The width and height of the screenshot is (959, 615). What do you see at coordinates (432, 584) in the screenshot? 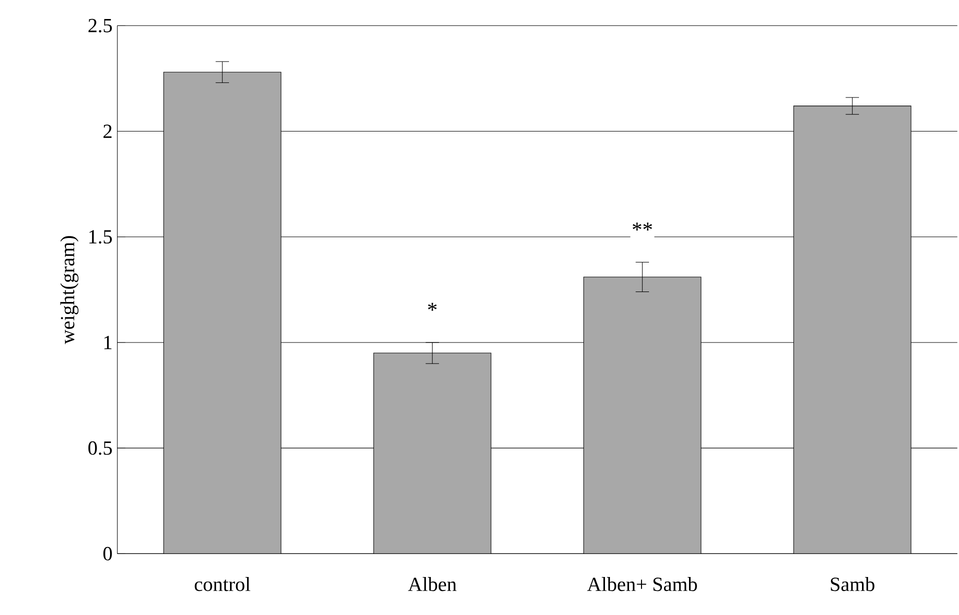
I see `x-tick-label: Alben` at bounding box center [432, 584].